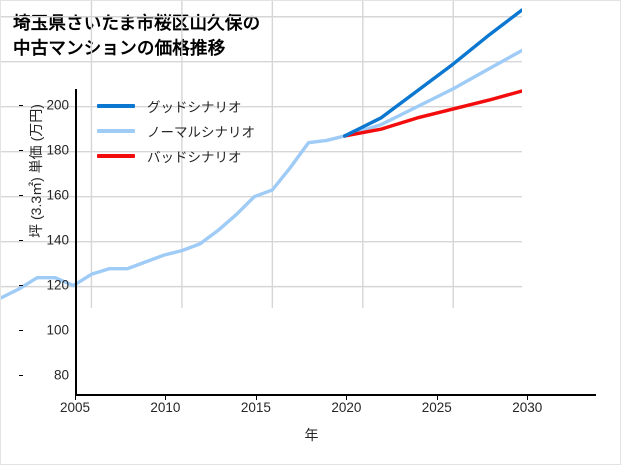 Image resolution: width=621 pixels, height=466 pixels. Describe the element at coordinates (57, 285) in the screenshot. I see `y-tick-label: 120` at that location.